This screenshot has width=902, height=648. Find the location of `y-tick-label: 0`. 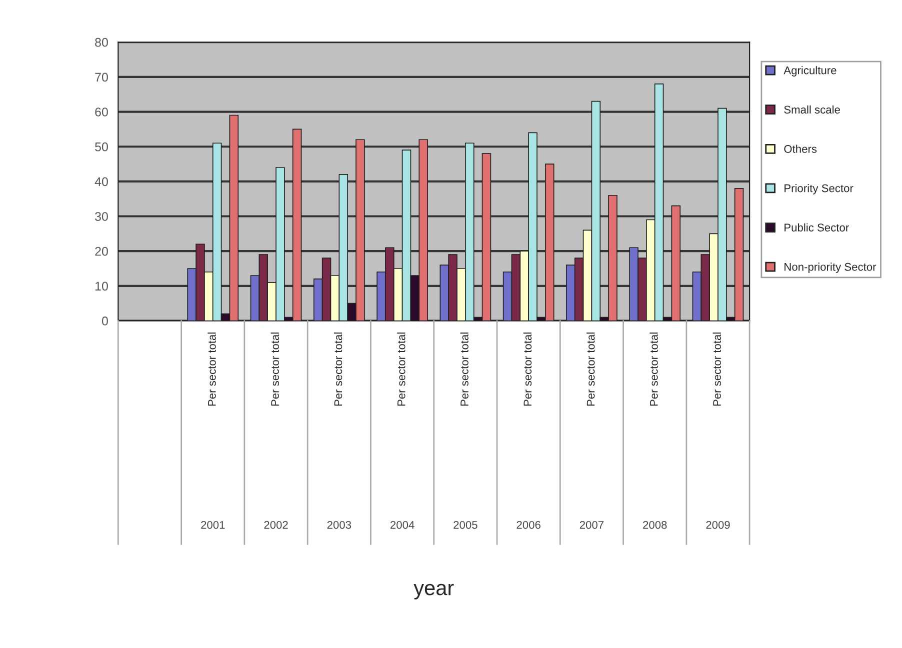

y-tick-label: 0 is located at coordinates (105, 321).